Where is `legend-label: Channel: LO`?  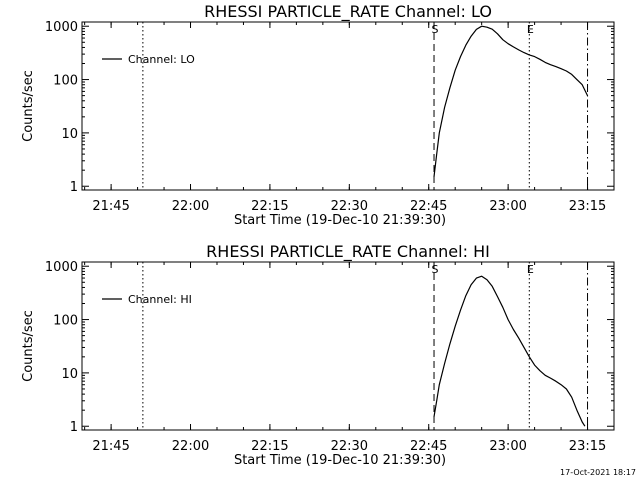
legend-label: Channel: LO is located at coordinates (161, 59).